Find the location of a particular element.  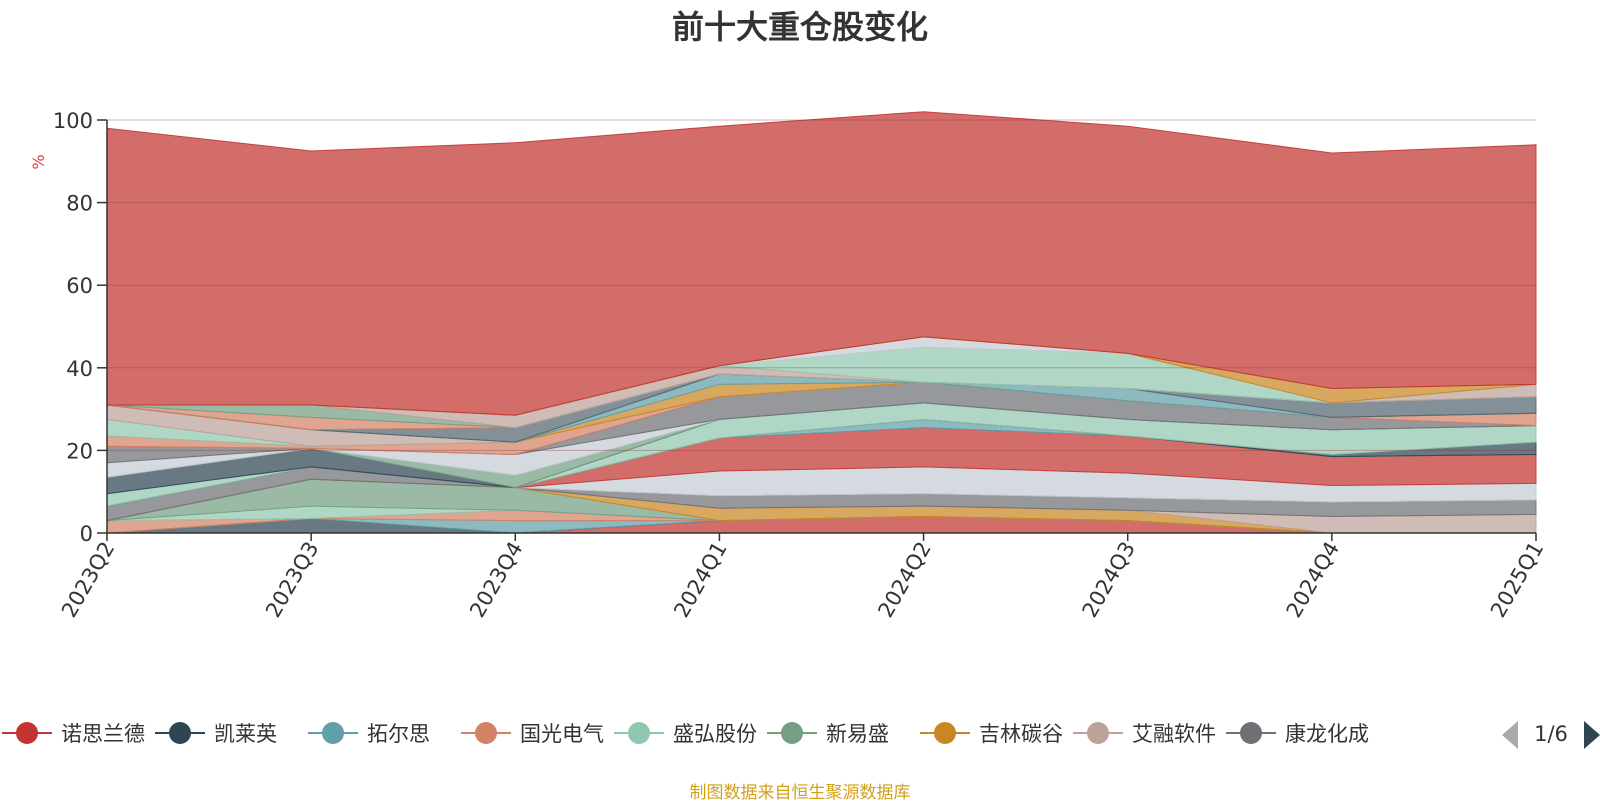

legend-item-6: 吉林碳谷 is located at coordinates (991, 734).